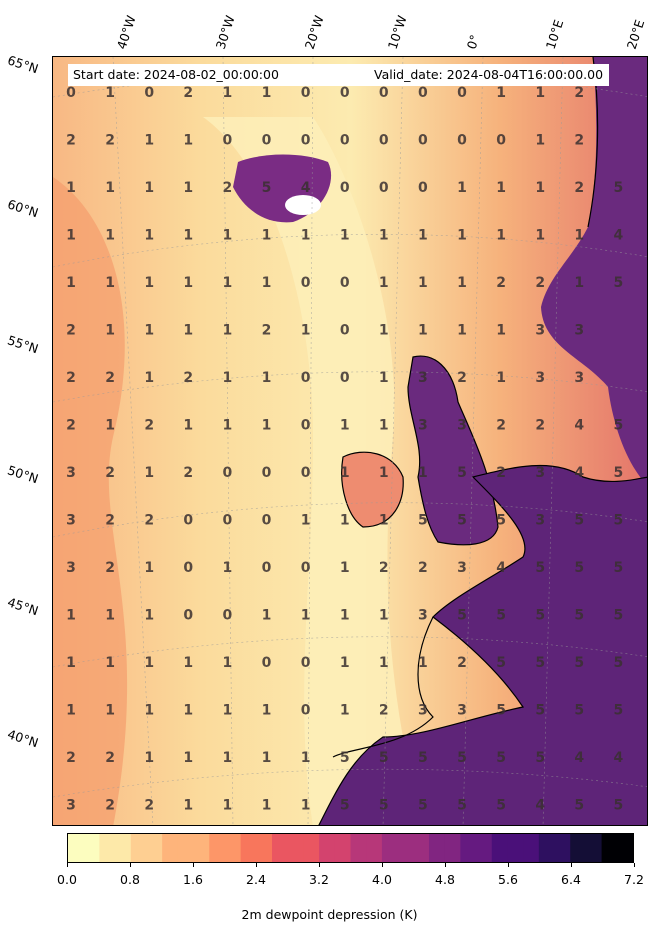  I want to click on lon-label-10w: 10°W, so click(397, 32).